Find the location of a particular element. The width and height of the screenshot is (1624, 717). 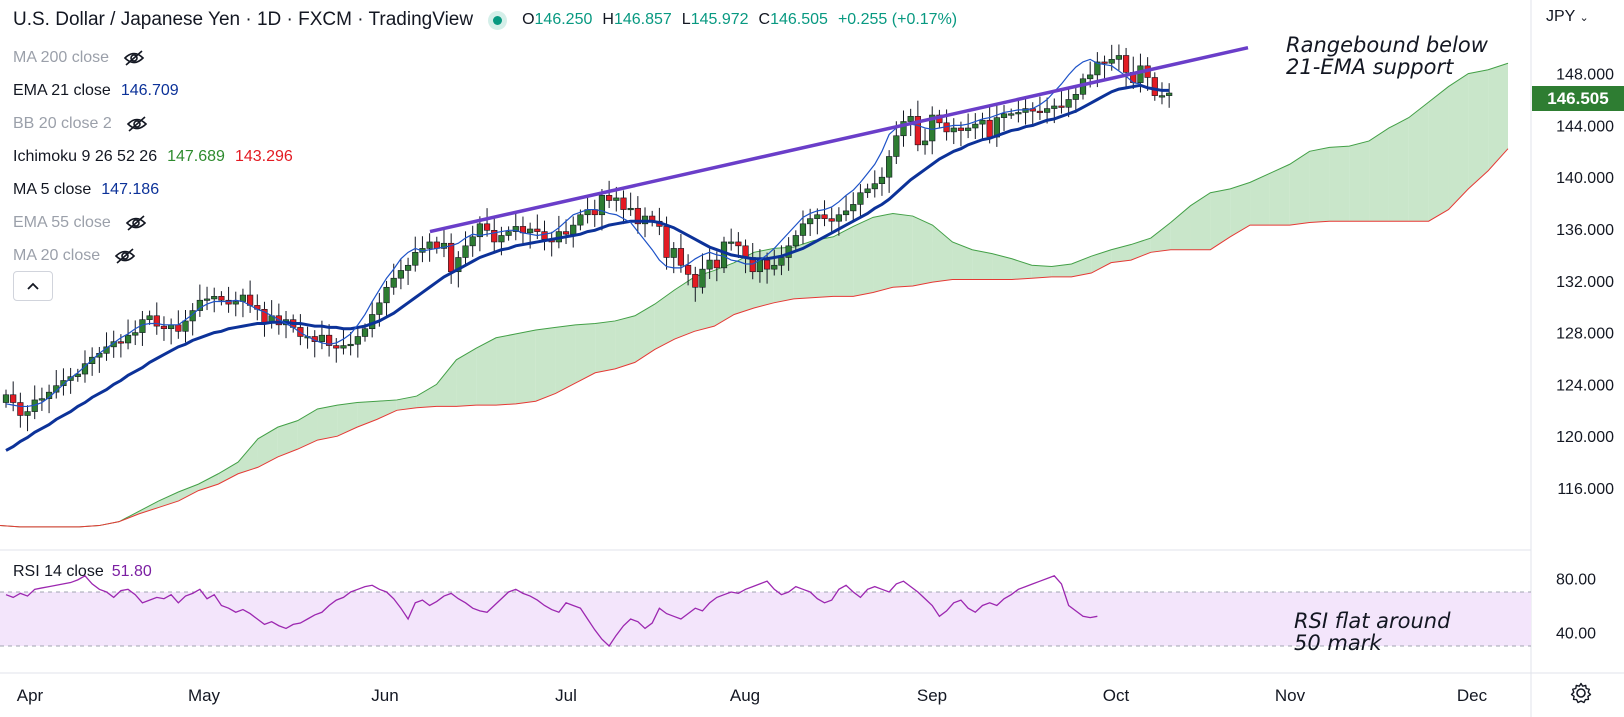

time-tick-label: Oct is located at coordinates (1116, 695).